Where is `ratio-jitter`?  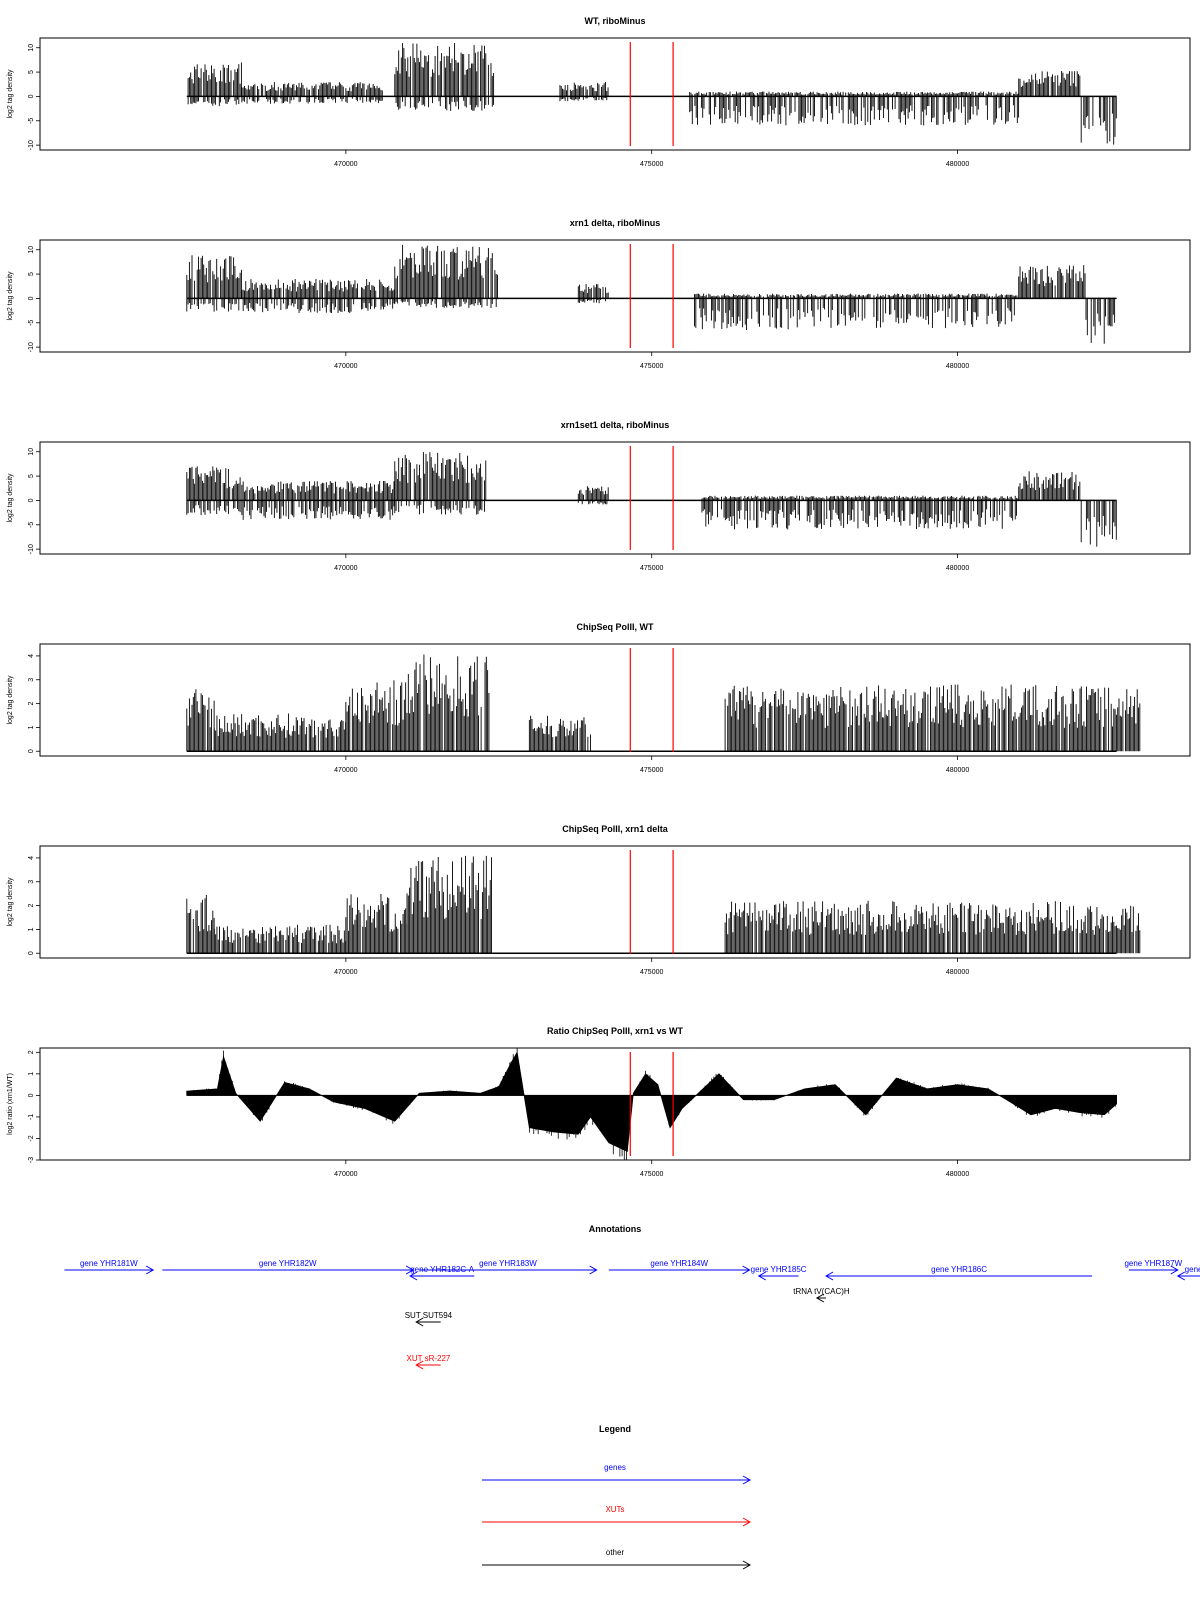 ratio-jitter is located at coordinates (651, 1104).